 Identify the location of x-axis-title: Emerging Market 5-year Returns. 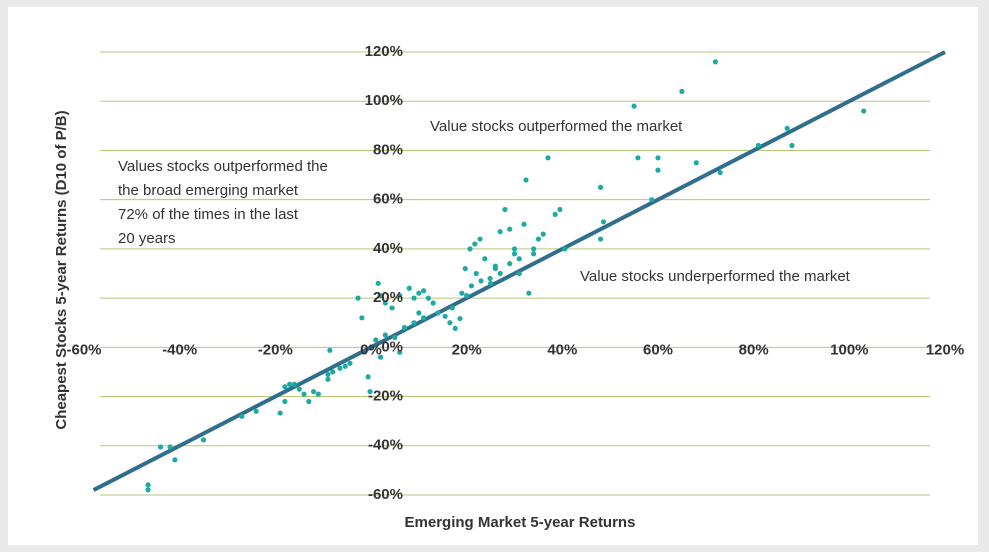
(520, 522).